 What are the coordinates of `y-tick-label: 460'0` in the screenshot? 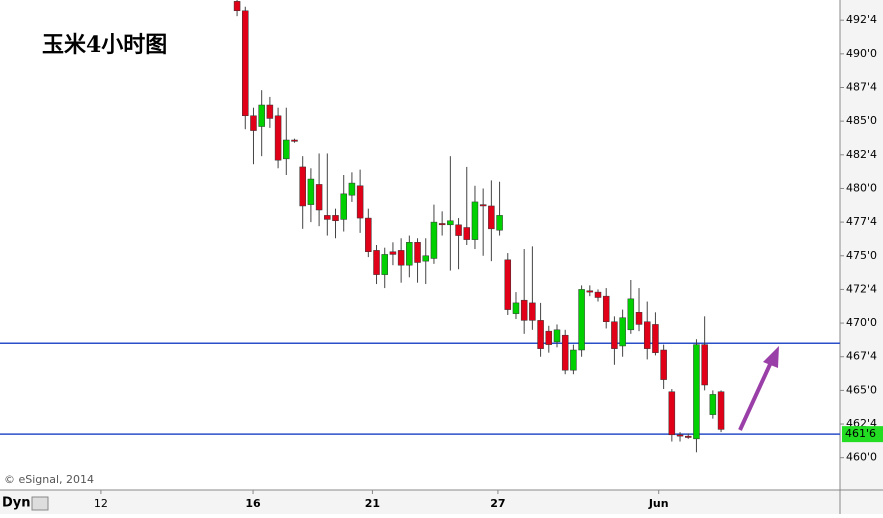 It's located at (861, 457).